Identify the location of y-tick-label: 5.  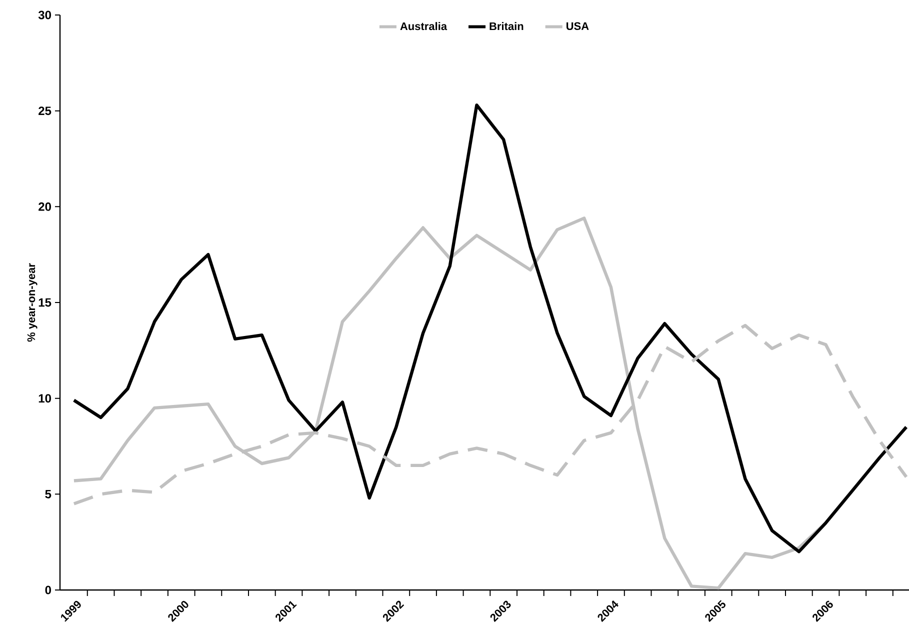
(48, 494).